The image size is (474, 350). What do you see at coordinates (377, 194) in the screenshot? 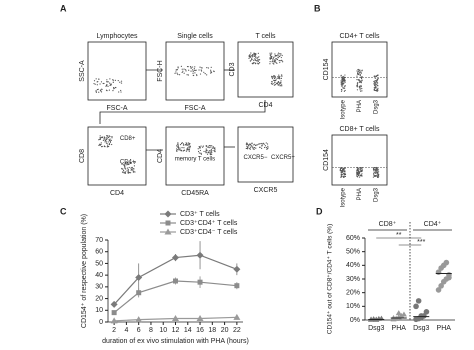
I see `x-category: Dsg3` at bounding box center [377, 194].